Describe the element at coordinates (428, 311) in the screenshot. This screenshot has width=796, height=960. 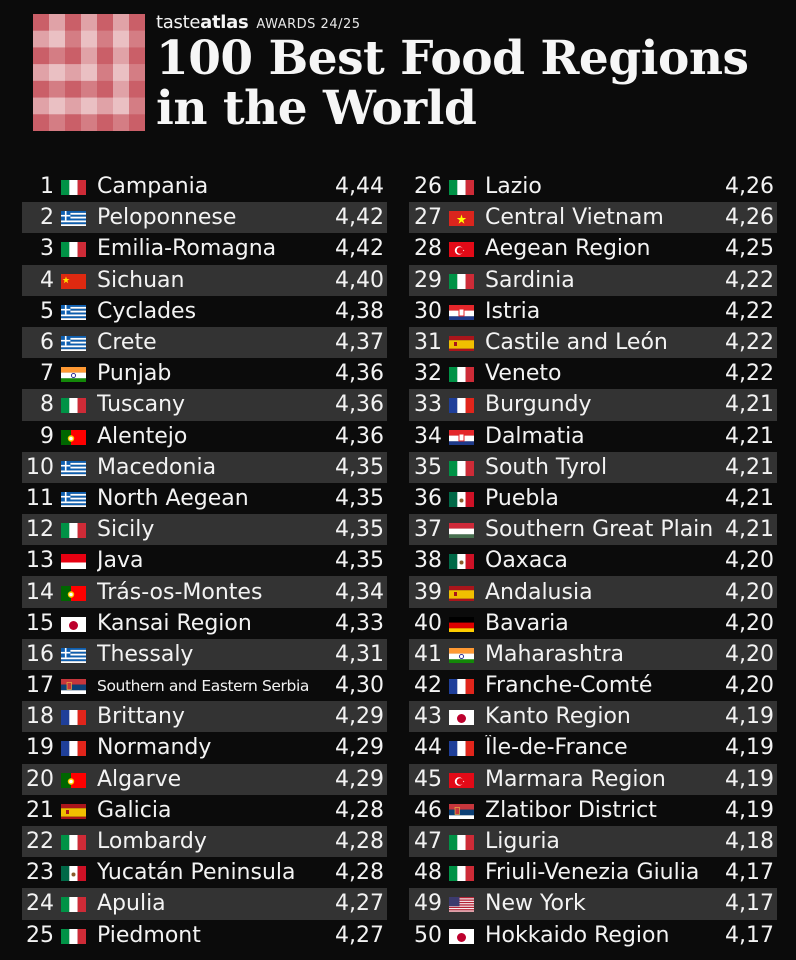
I see `rank-number: 30` at that location.